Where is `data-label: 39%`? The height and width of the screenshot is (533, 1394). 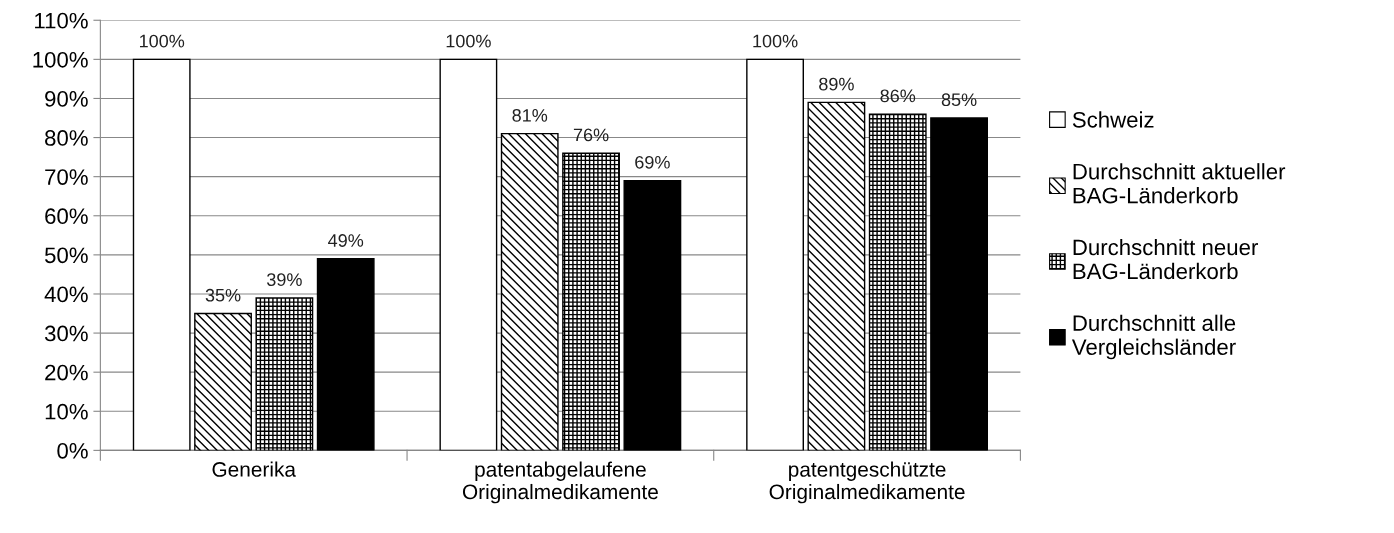
data-label: 39% is located at coordinates (284, 279).